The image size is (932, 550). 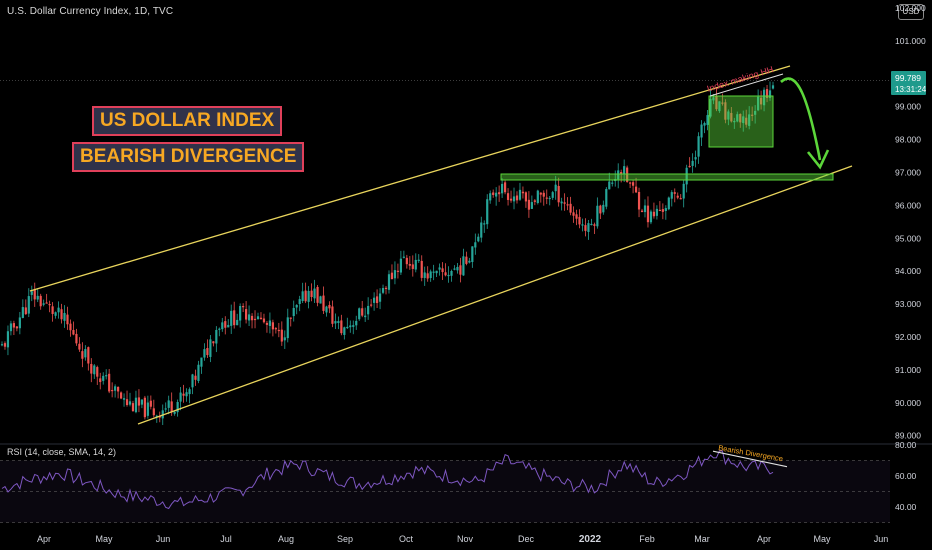 What do you see at coordinates (908, 403) in the screenshot?
I see `y-axis-tick-label: 90.000` at bounding box center [908, 403].